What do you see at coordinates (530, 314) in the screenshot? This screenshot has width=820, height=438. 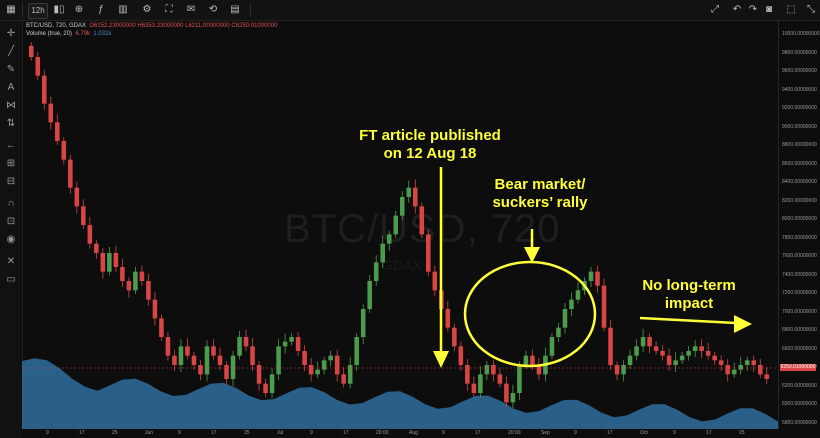 I see `rally-highlight-ellipse` at bounding box center [530, 314].